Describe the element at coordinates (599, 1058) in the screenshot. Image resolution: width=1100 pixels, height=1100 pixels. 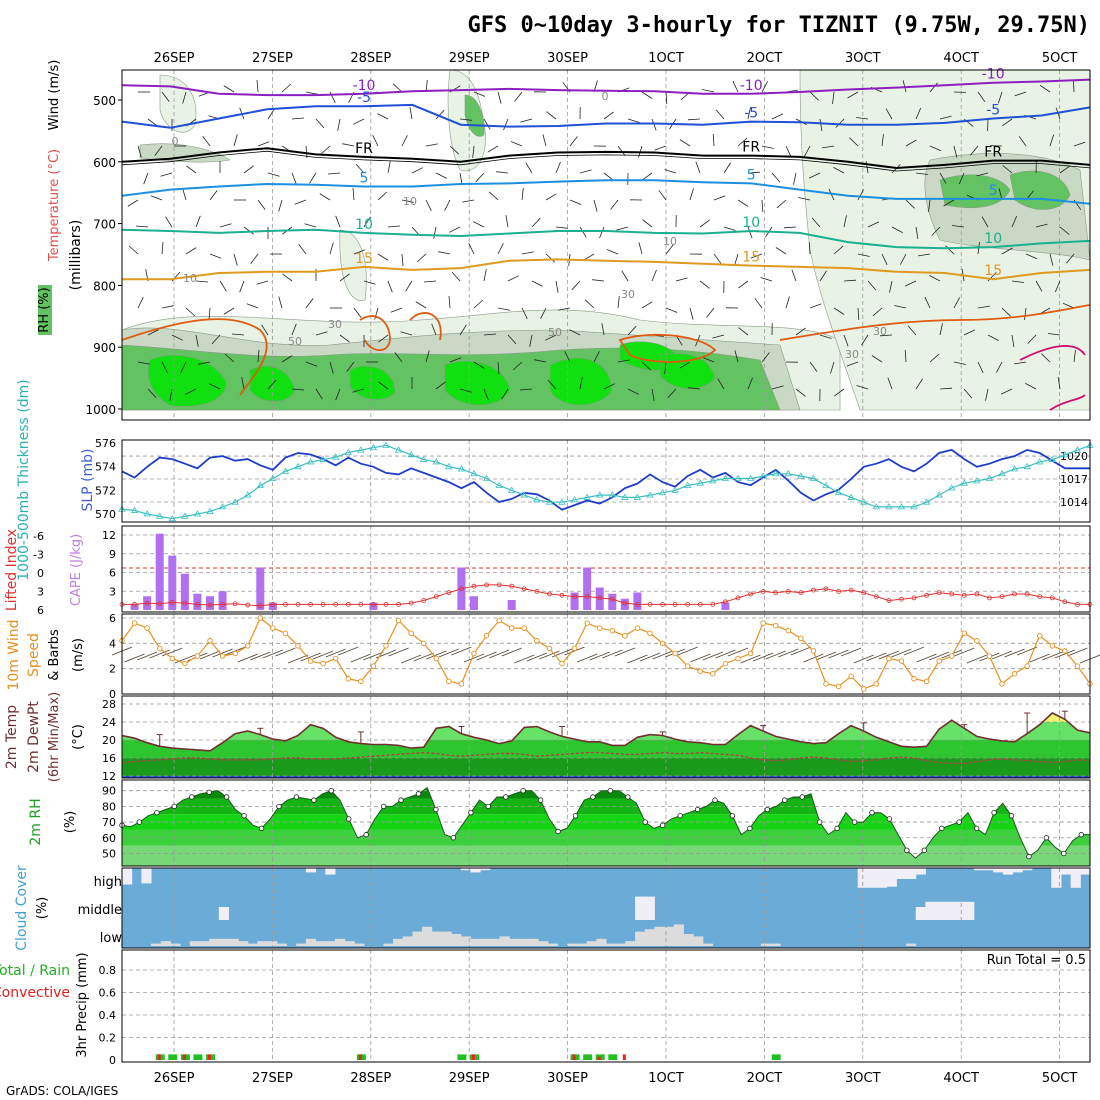
I see `precip-convective-bar` at that location.